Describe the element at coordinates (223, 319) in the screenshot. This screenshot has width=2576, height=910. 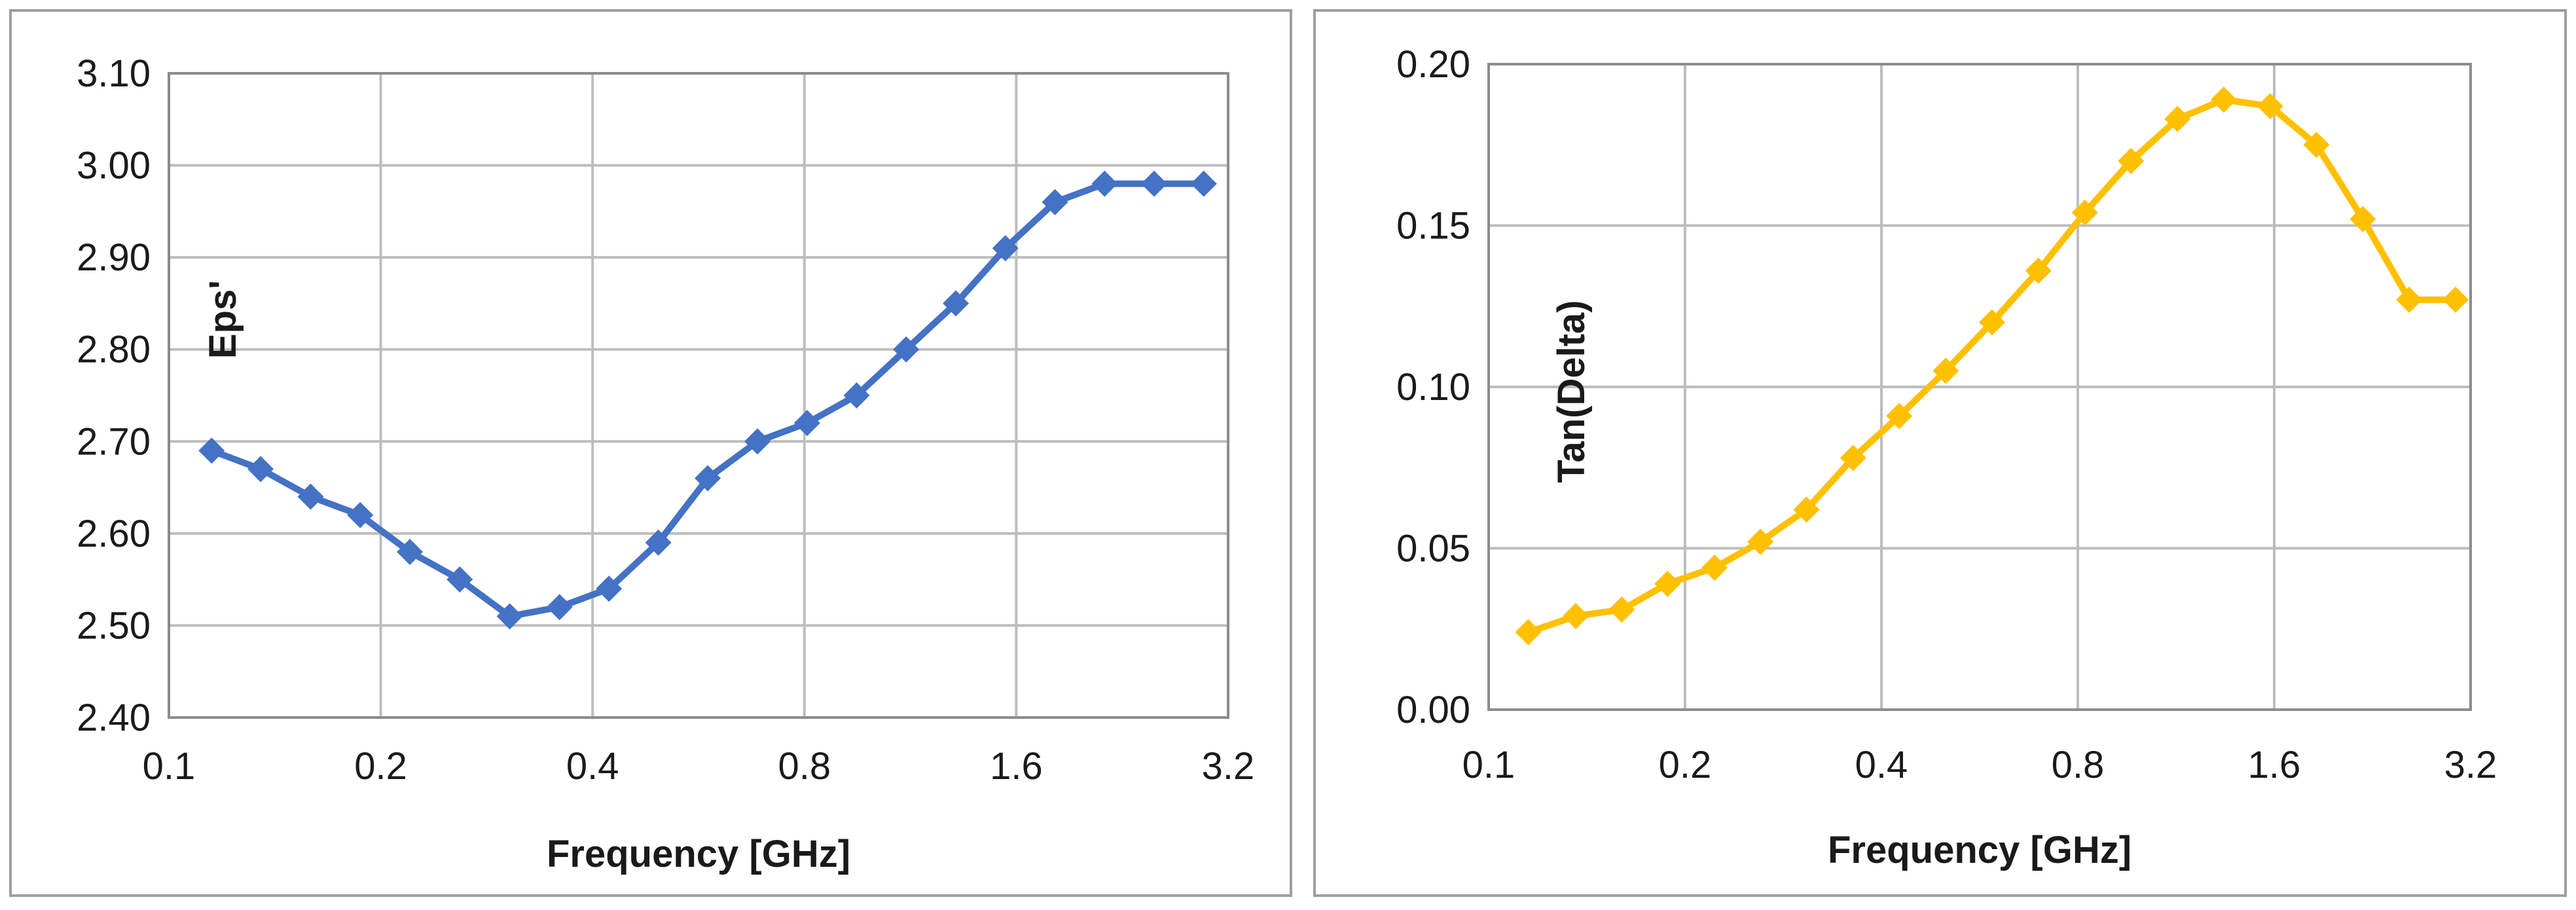
I see `y-axis-title: Eps'` at that location.